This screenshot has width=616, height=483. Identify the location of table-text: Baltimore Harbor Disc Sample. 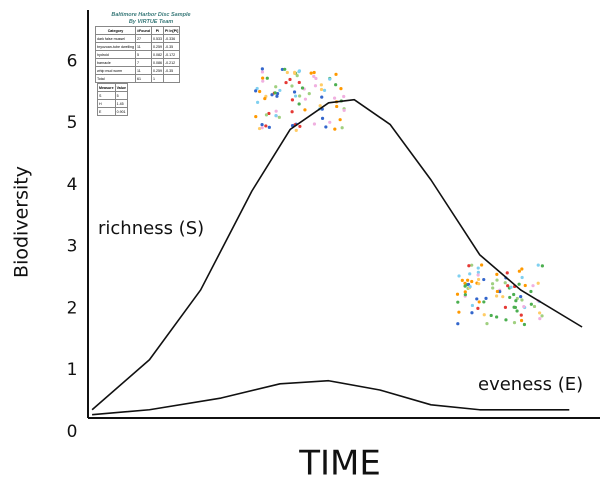
(151, 15).